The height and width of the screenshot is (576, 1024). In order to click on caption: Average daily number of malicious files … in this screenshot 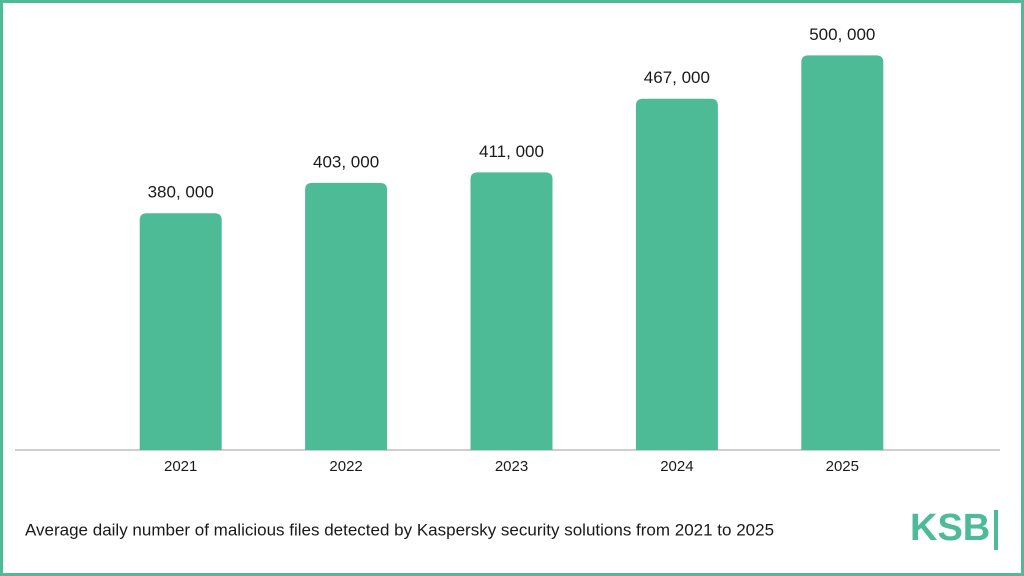, I will do `click(399, 529)`.